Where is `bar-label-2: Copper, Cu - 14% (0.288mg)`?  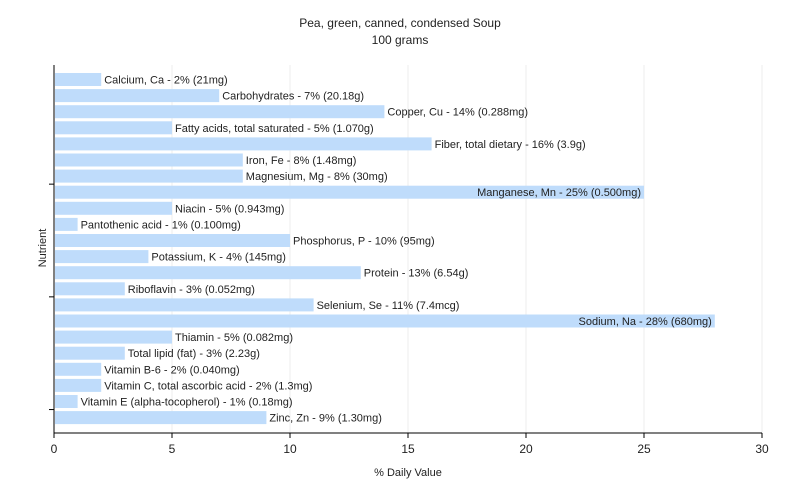 bar-label-2: Copper, Cu - 14% (0.288mg) is located at coordinates (457, 113).